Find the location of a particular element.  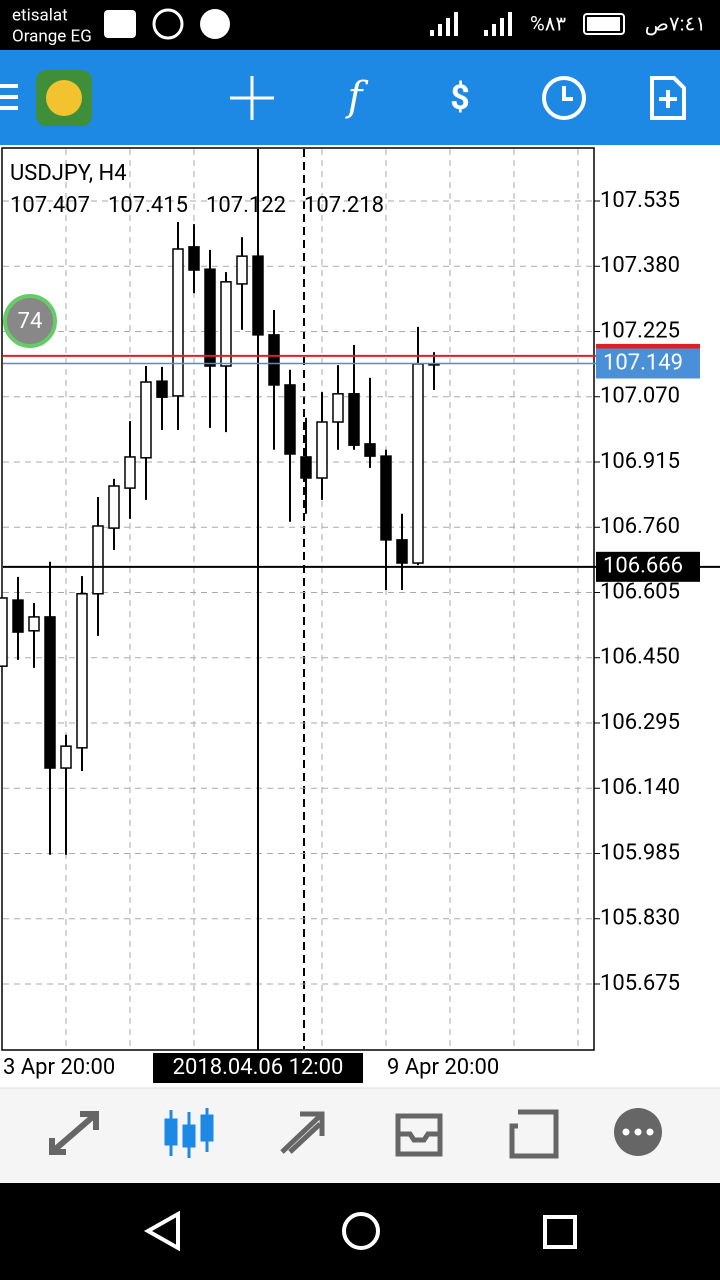

timeframe-button is located at coordinates (564, 98).